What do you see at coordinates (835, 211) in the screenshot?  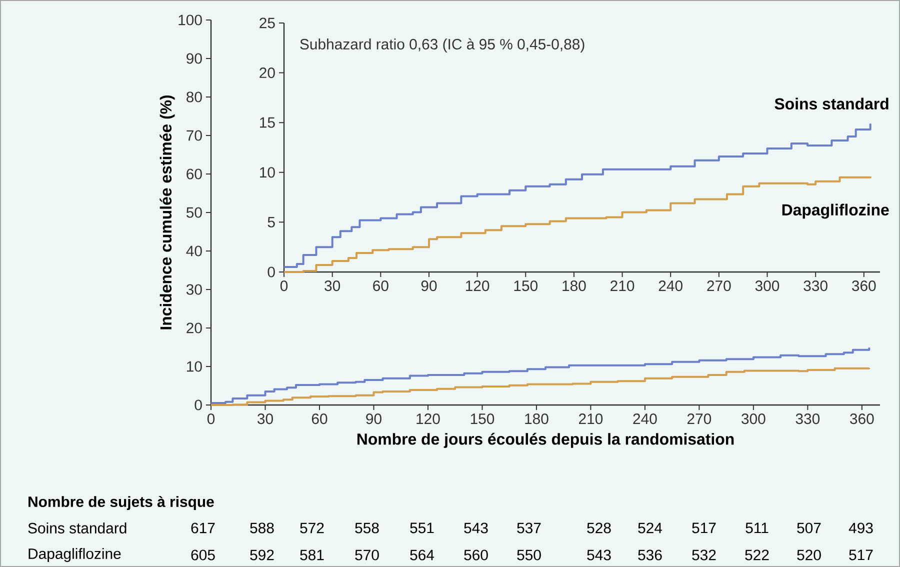 I see `series-label: Dapagliflozine` at bounding box center [835, 211].